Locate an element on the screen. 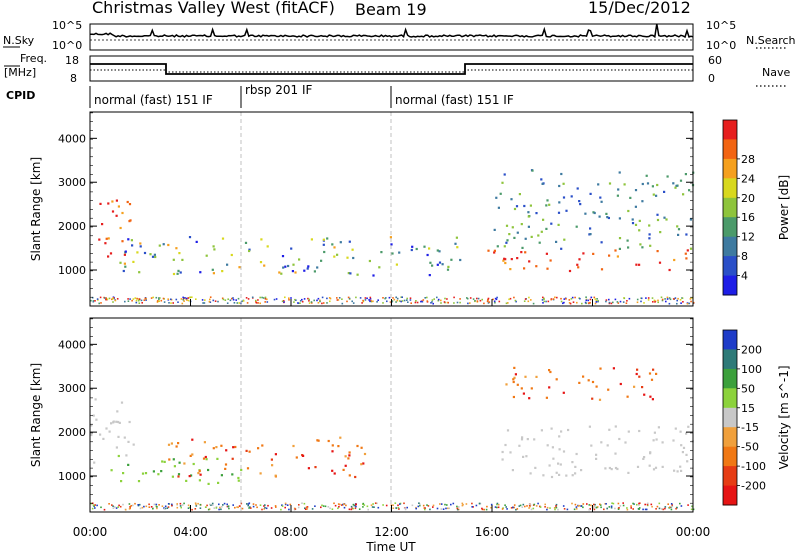 The width and height of the screenshot is (800, 554). freq-frame is located at coordinates (391, 68).